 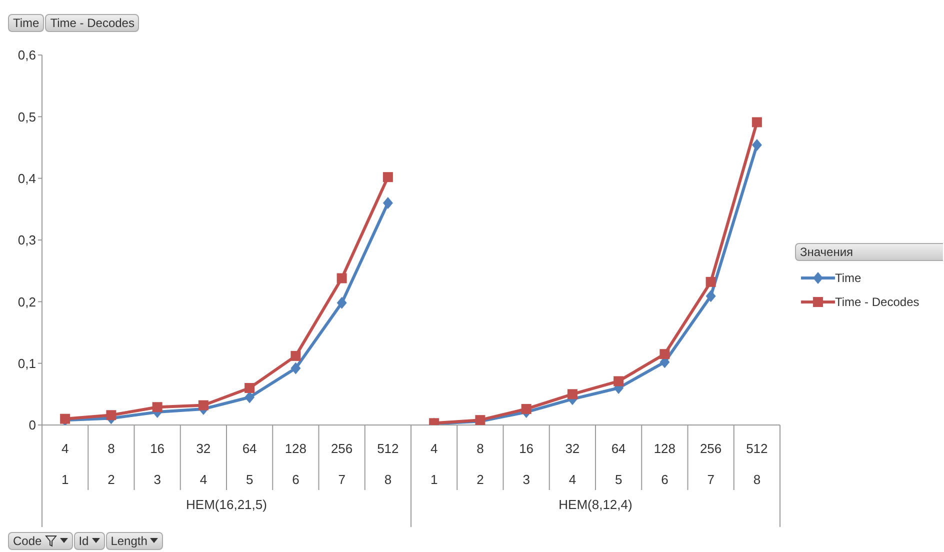 I want to click on y-tick-label: 0,1, so click(x=27, y=363).